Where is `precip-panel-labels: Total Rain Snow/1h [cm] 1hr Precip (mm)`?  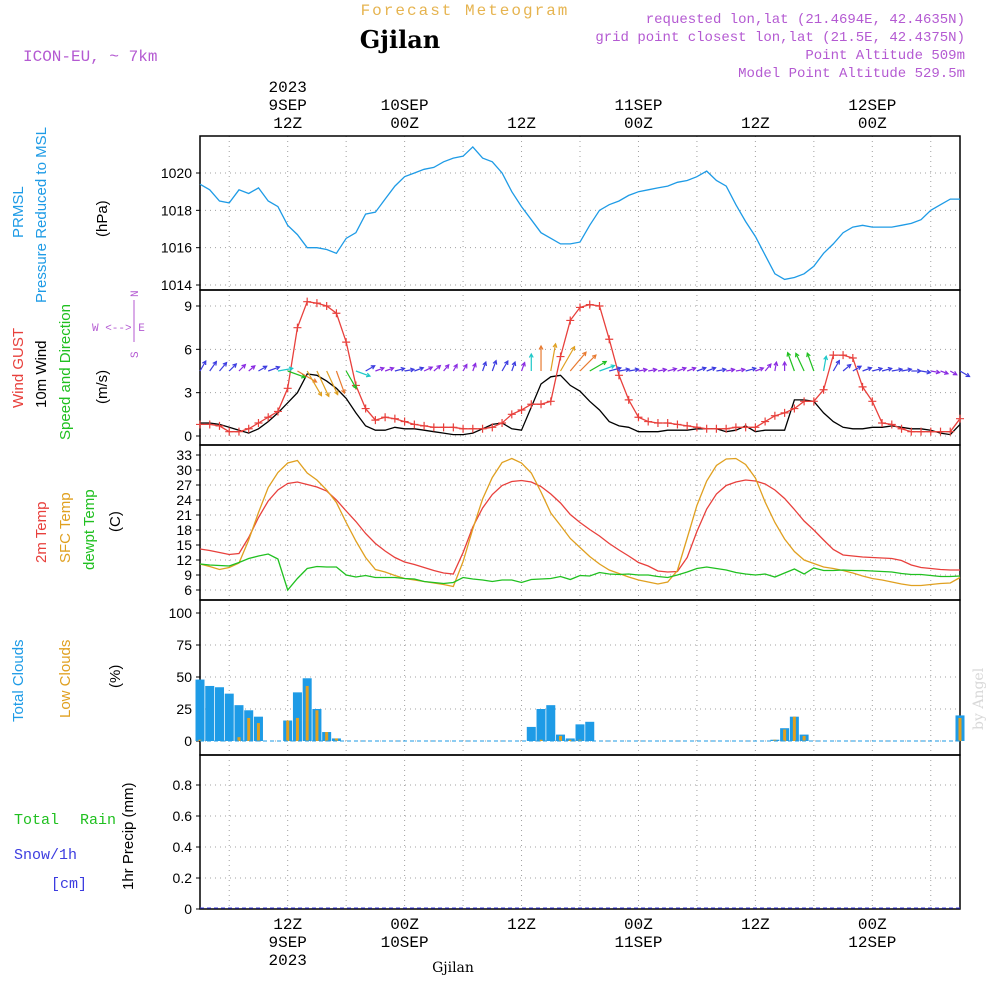
precip-panel-labels: Total Rain Snow/1h [cm] 1hr Precip (mm) is located at coordinates (75, 837).